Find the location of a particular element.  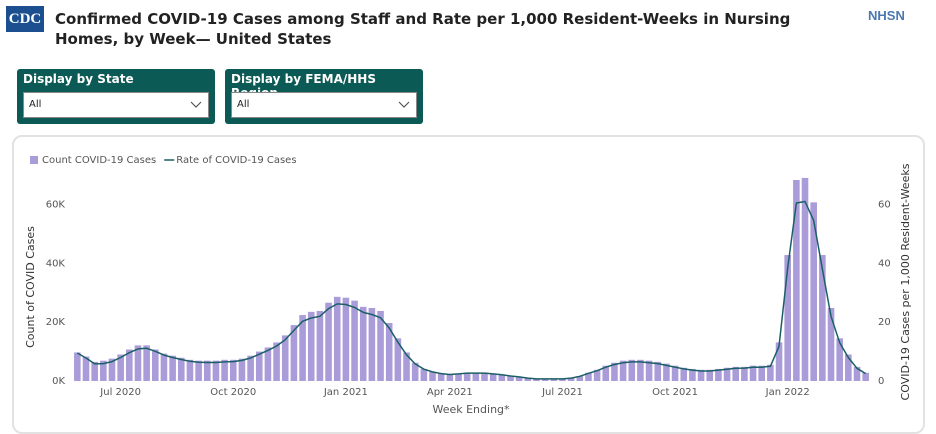

y-tick-label: 0K is located at coordinates (58, 381).